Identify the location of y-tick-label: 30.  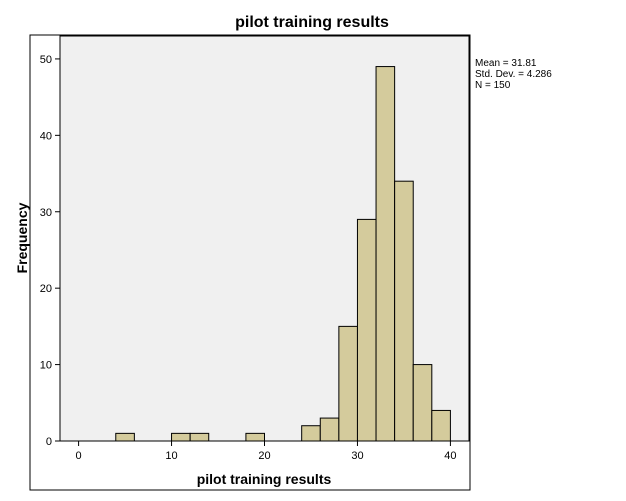
(46, 213).